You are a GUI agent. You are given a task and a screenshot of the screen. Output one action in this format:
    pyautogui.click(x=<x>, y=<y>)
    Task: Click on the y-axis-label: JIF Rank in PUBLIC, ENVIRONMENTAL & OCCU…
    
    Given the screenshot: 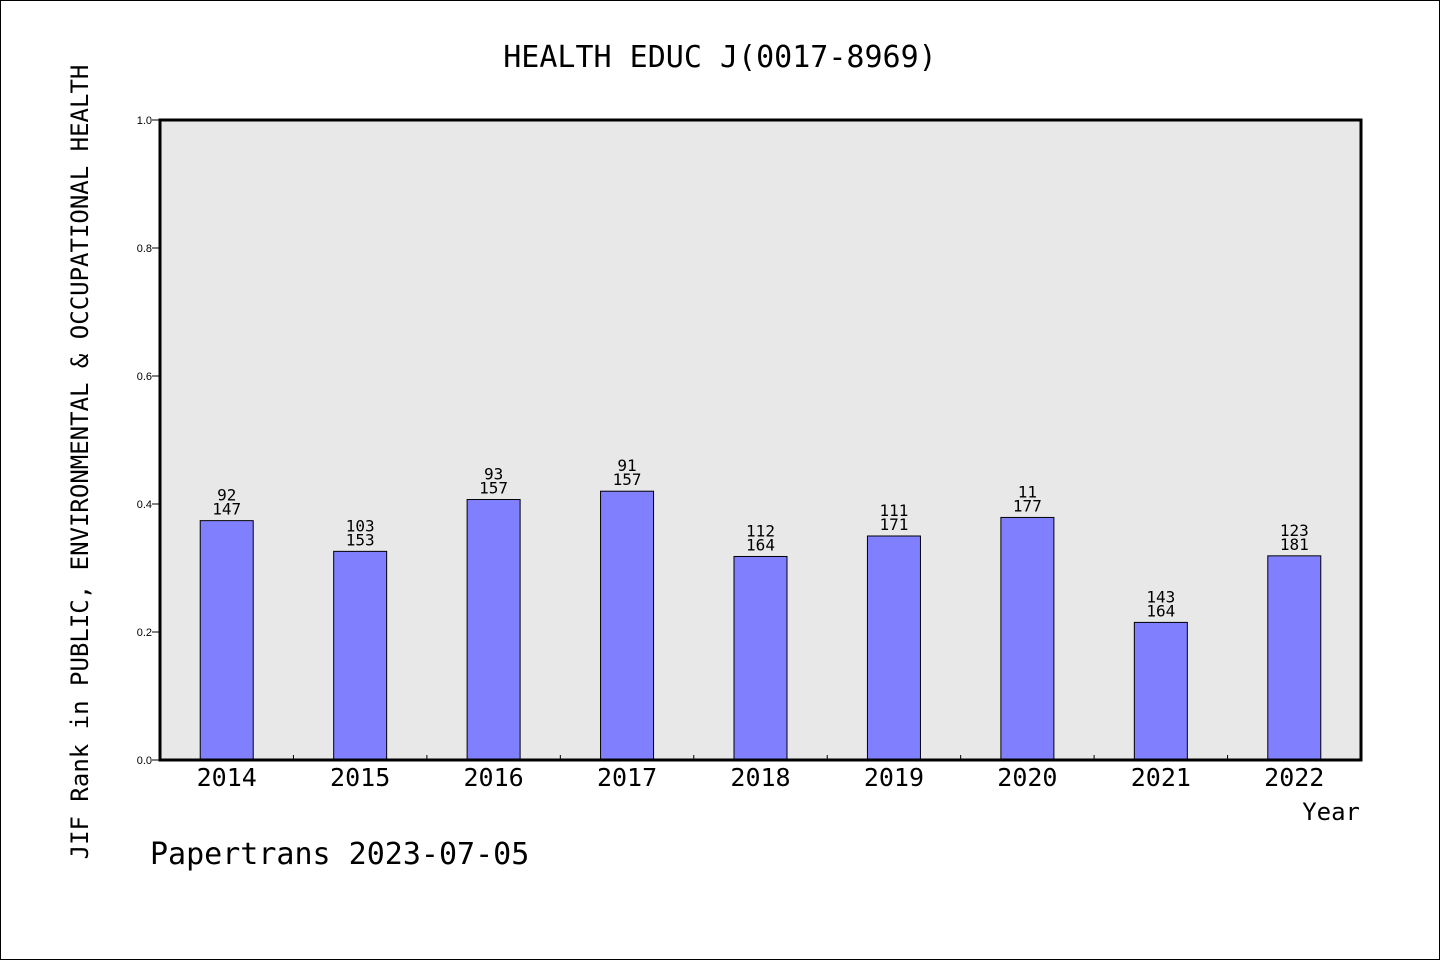 What is the action you would take?
    pyautogui.click(x=80, y=462)
    